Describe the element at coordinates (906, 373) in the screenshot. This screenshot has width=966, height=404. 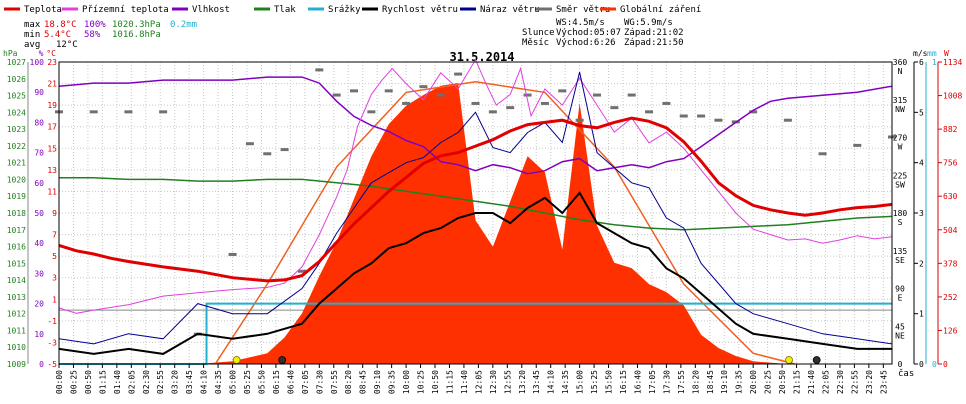
I see `axis-time-unit-label: čas` at that location.